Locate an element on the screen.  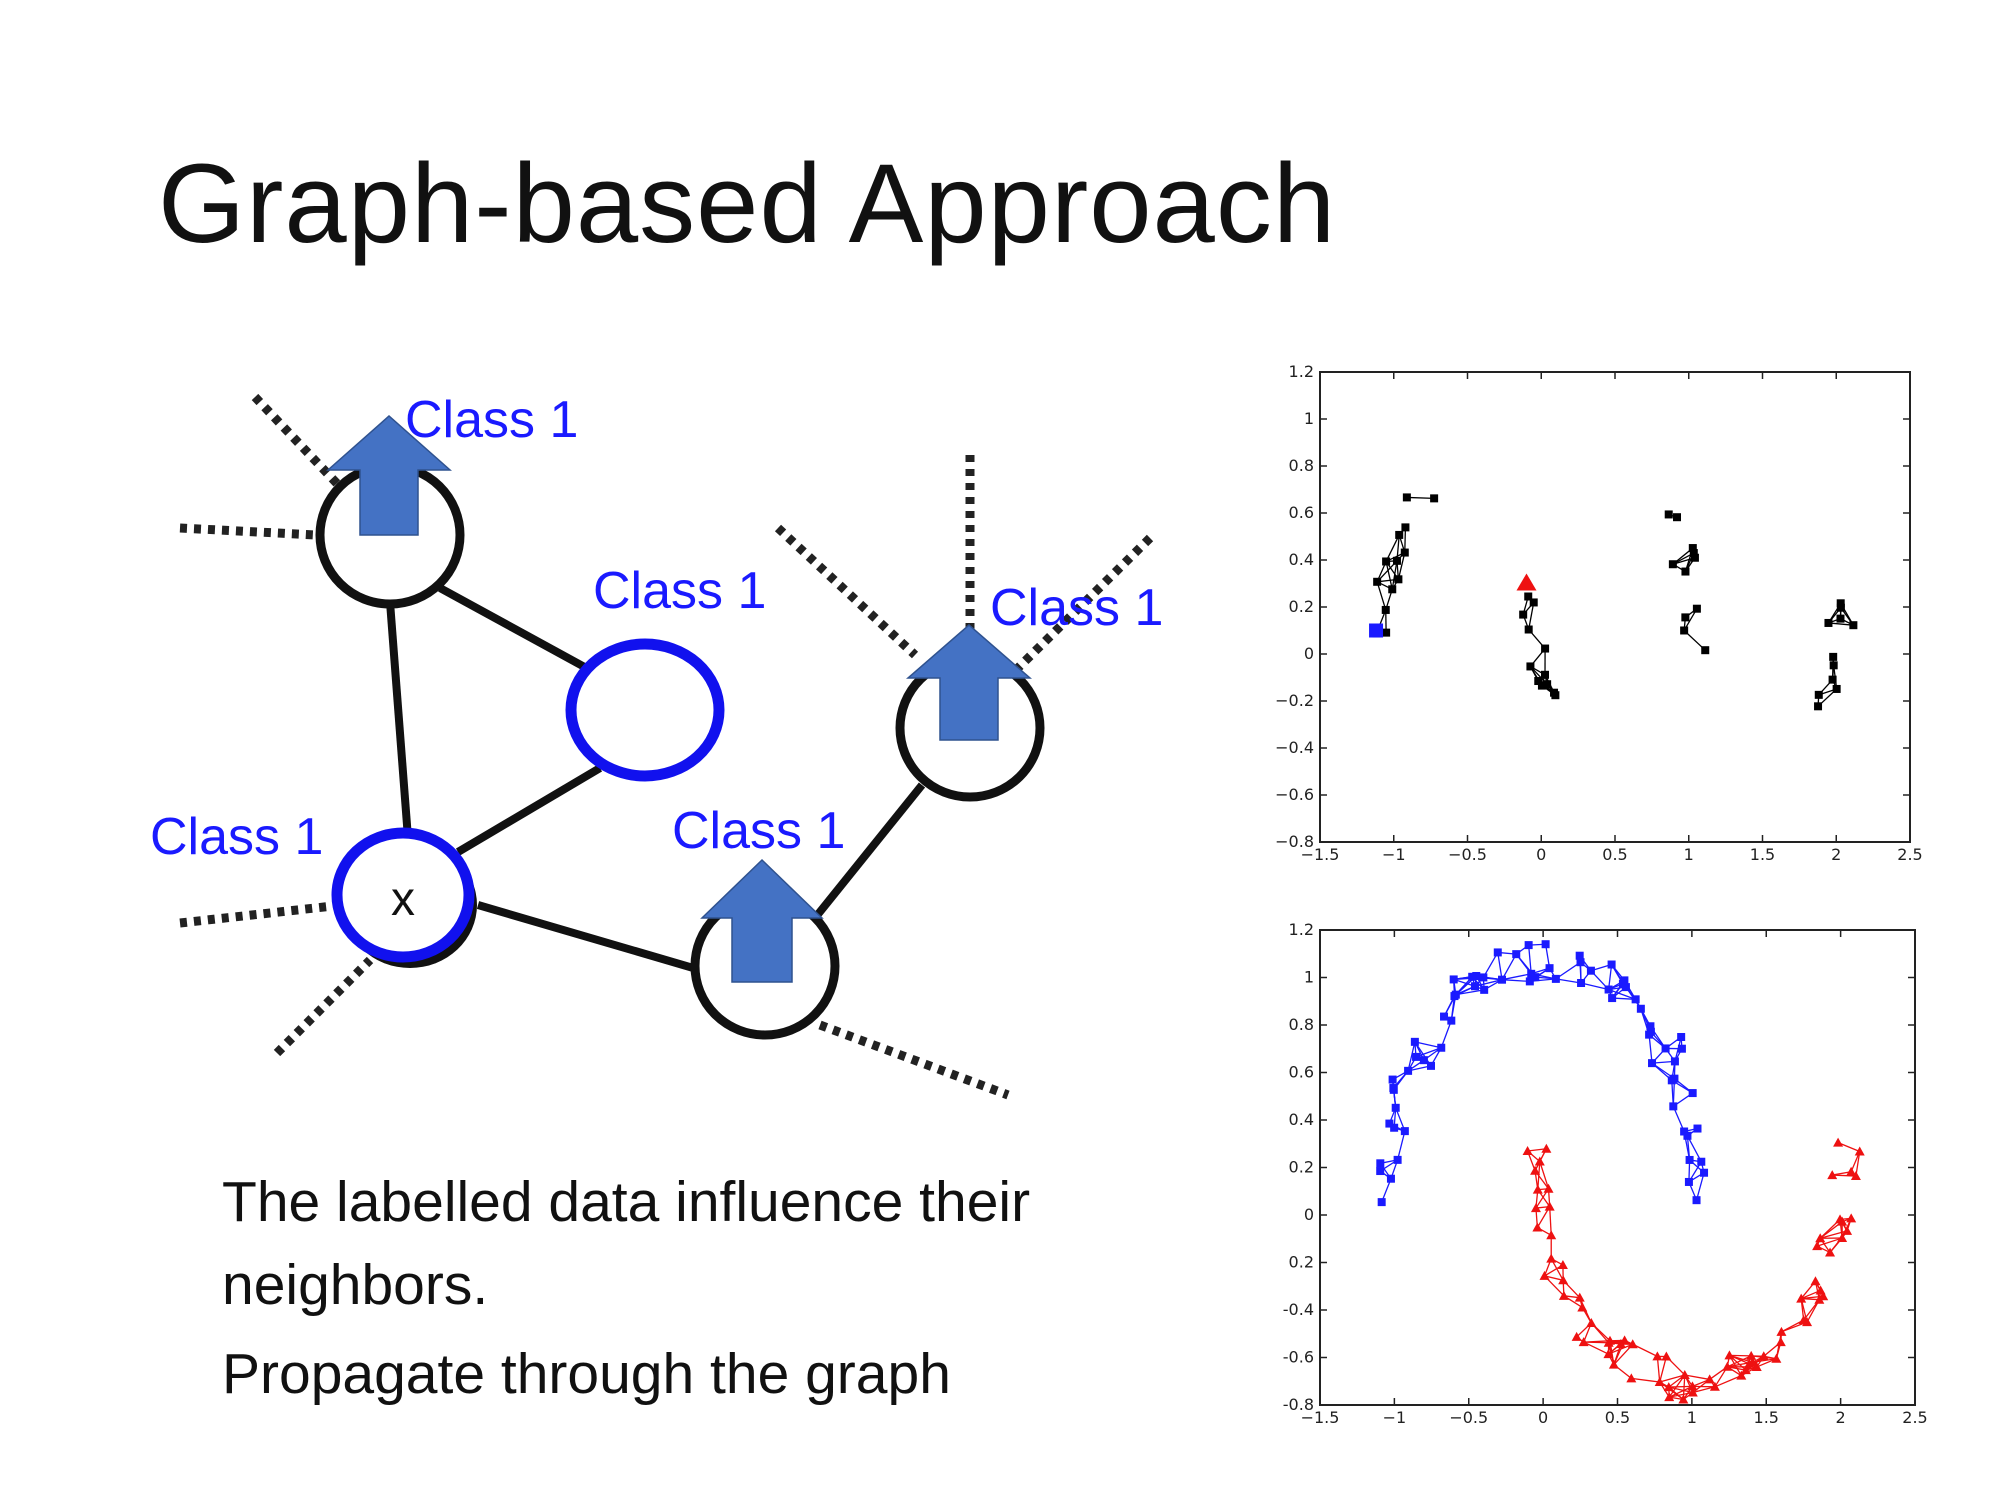
x-tick-label: 0.5 is located at coordinates (1614, 854).